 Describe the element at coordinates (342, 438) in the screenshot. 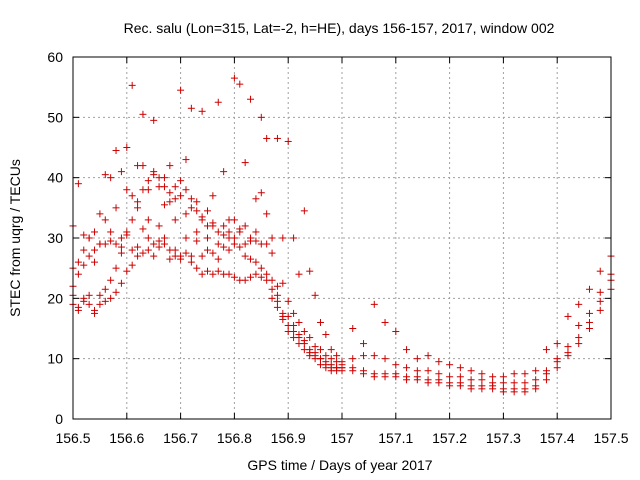

I see `x-tick-label: 157` at that location.